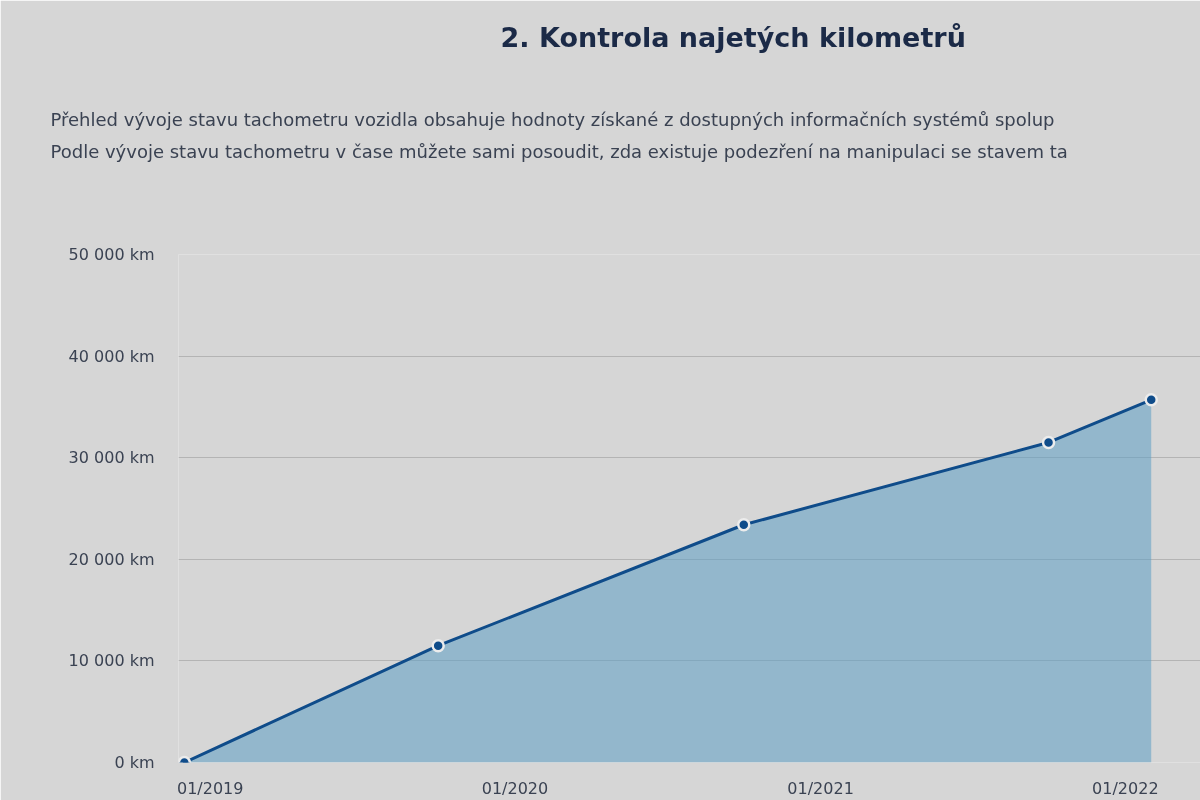 The width and height of the screenshot is (1200, 800). What do you see at coordinates (1125, 788) in the screenshot?
I see `x-tick-label: 01/2022` at bounding box center [1125, 788].